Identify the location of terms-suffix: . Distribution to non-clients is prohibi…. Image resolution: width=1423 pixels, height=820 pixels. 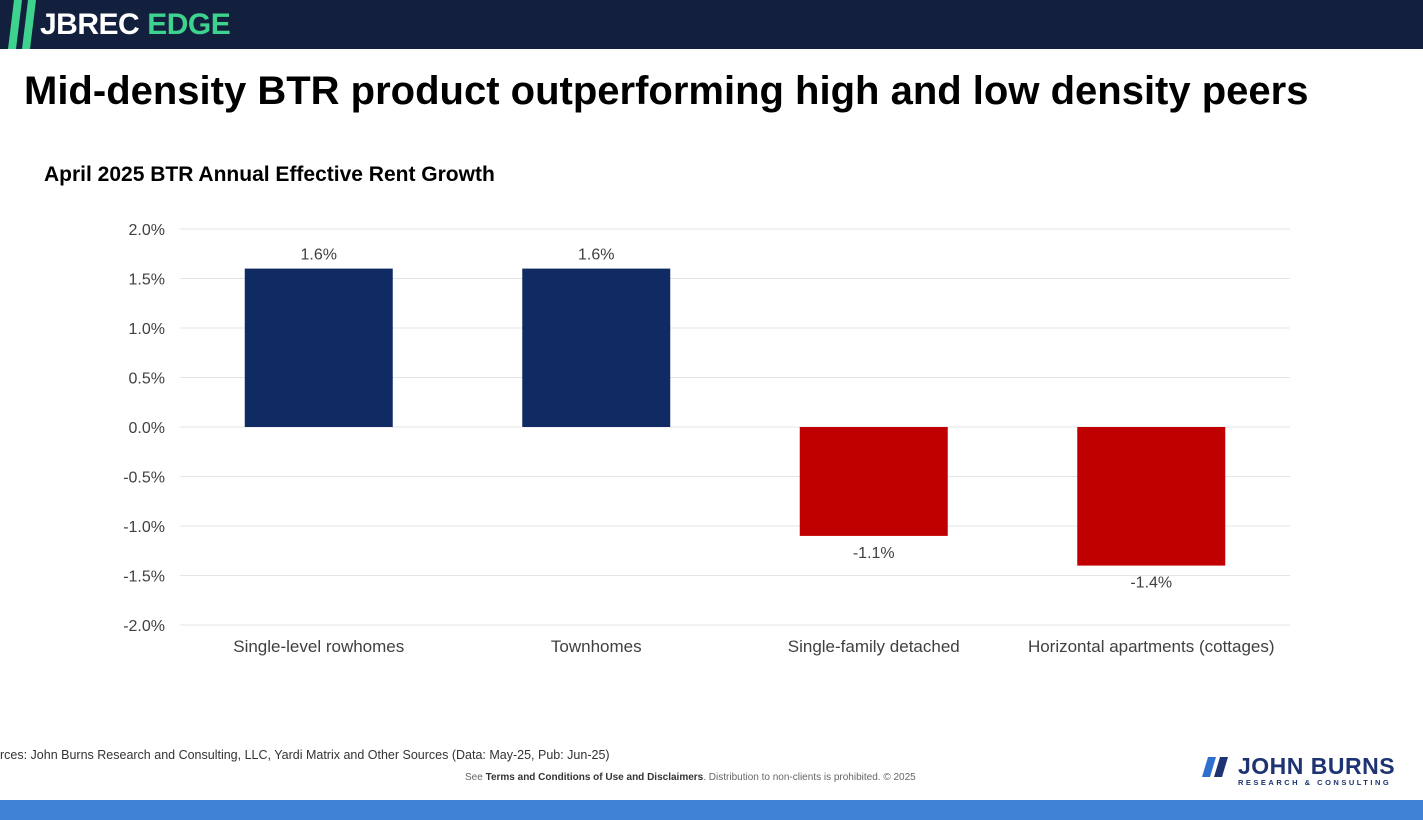
(809, 777).